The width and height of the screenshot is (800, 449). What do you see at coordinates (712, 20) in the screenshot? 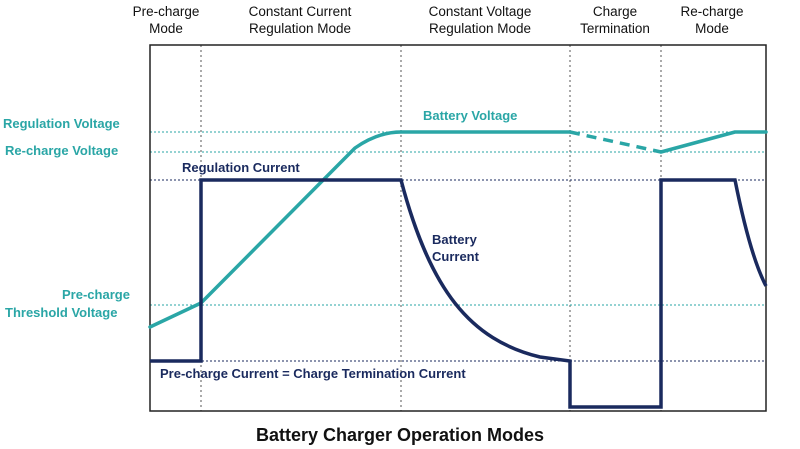
I see `mode-label-recharge: Re-charge Mode` at bounding box center [712, 20].